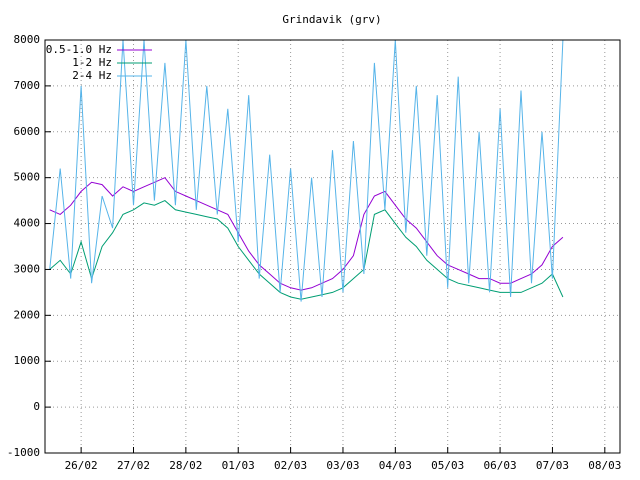  What do you see at coordinates (27, 360) in the screenshot?
I see `y-tick-label: 1000` at bounding box center [27, 360].